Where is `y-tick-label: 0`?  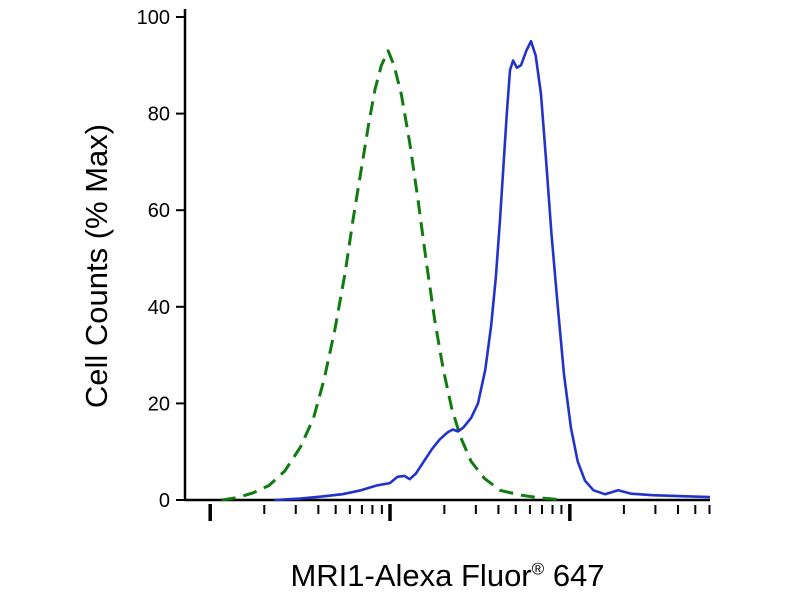 y-tick-label: 0 is located at coordinates (164, 501).